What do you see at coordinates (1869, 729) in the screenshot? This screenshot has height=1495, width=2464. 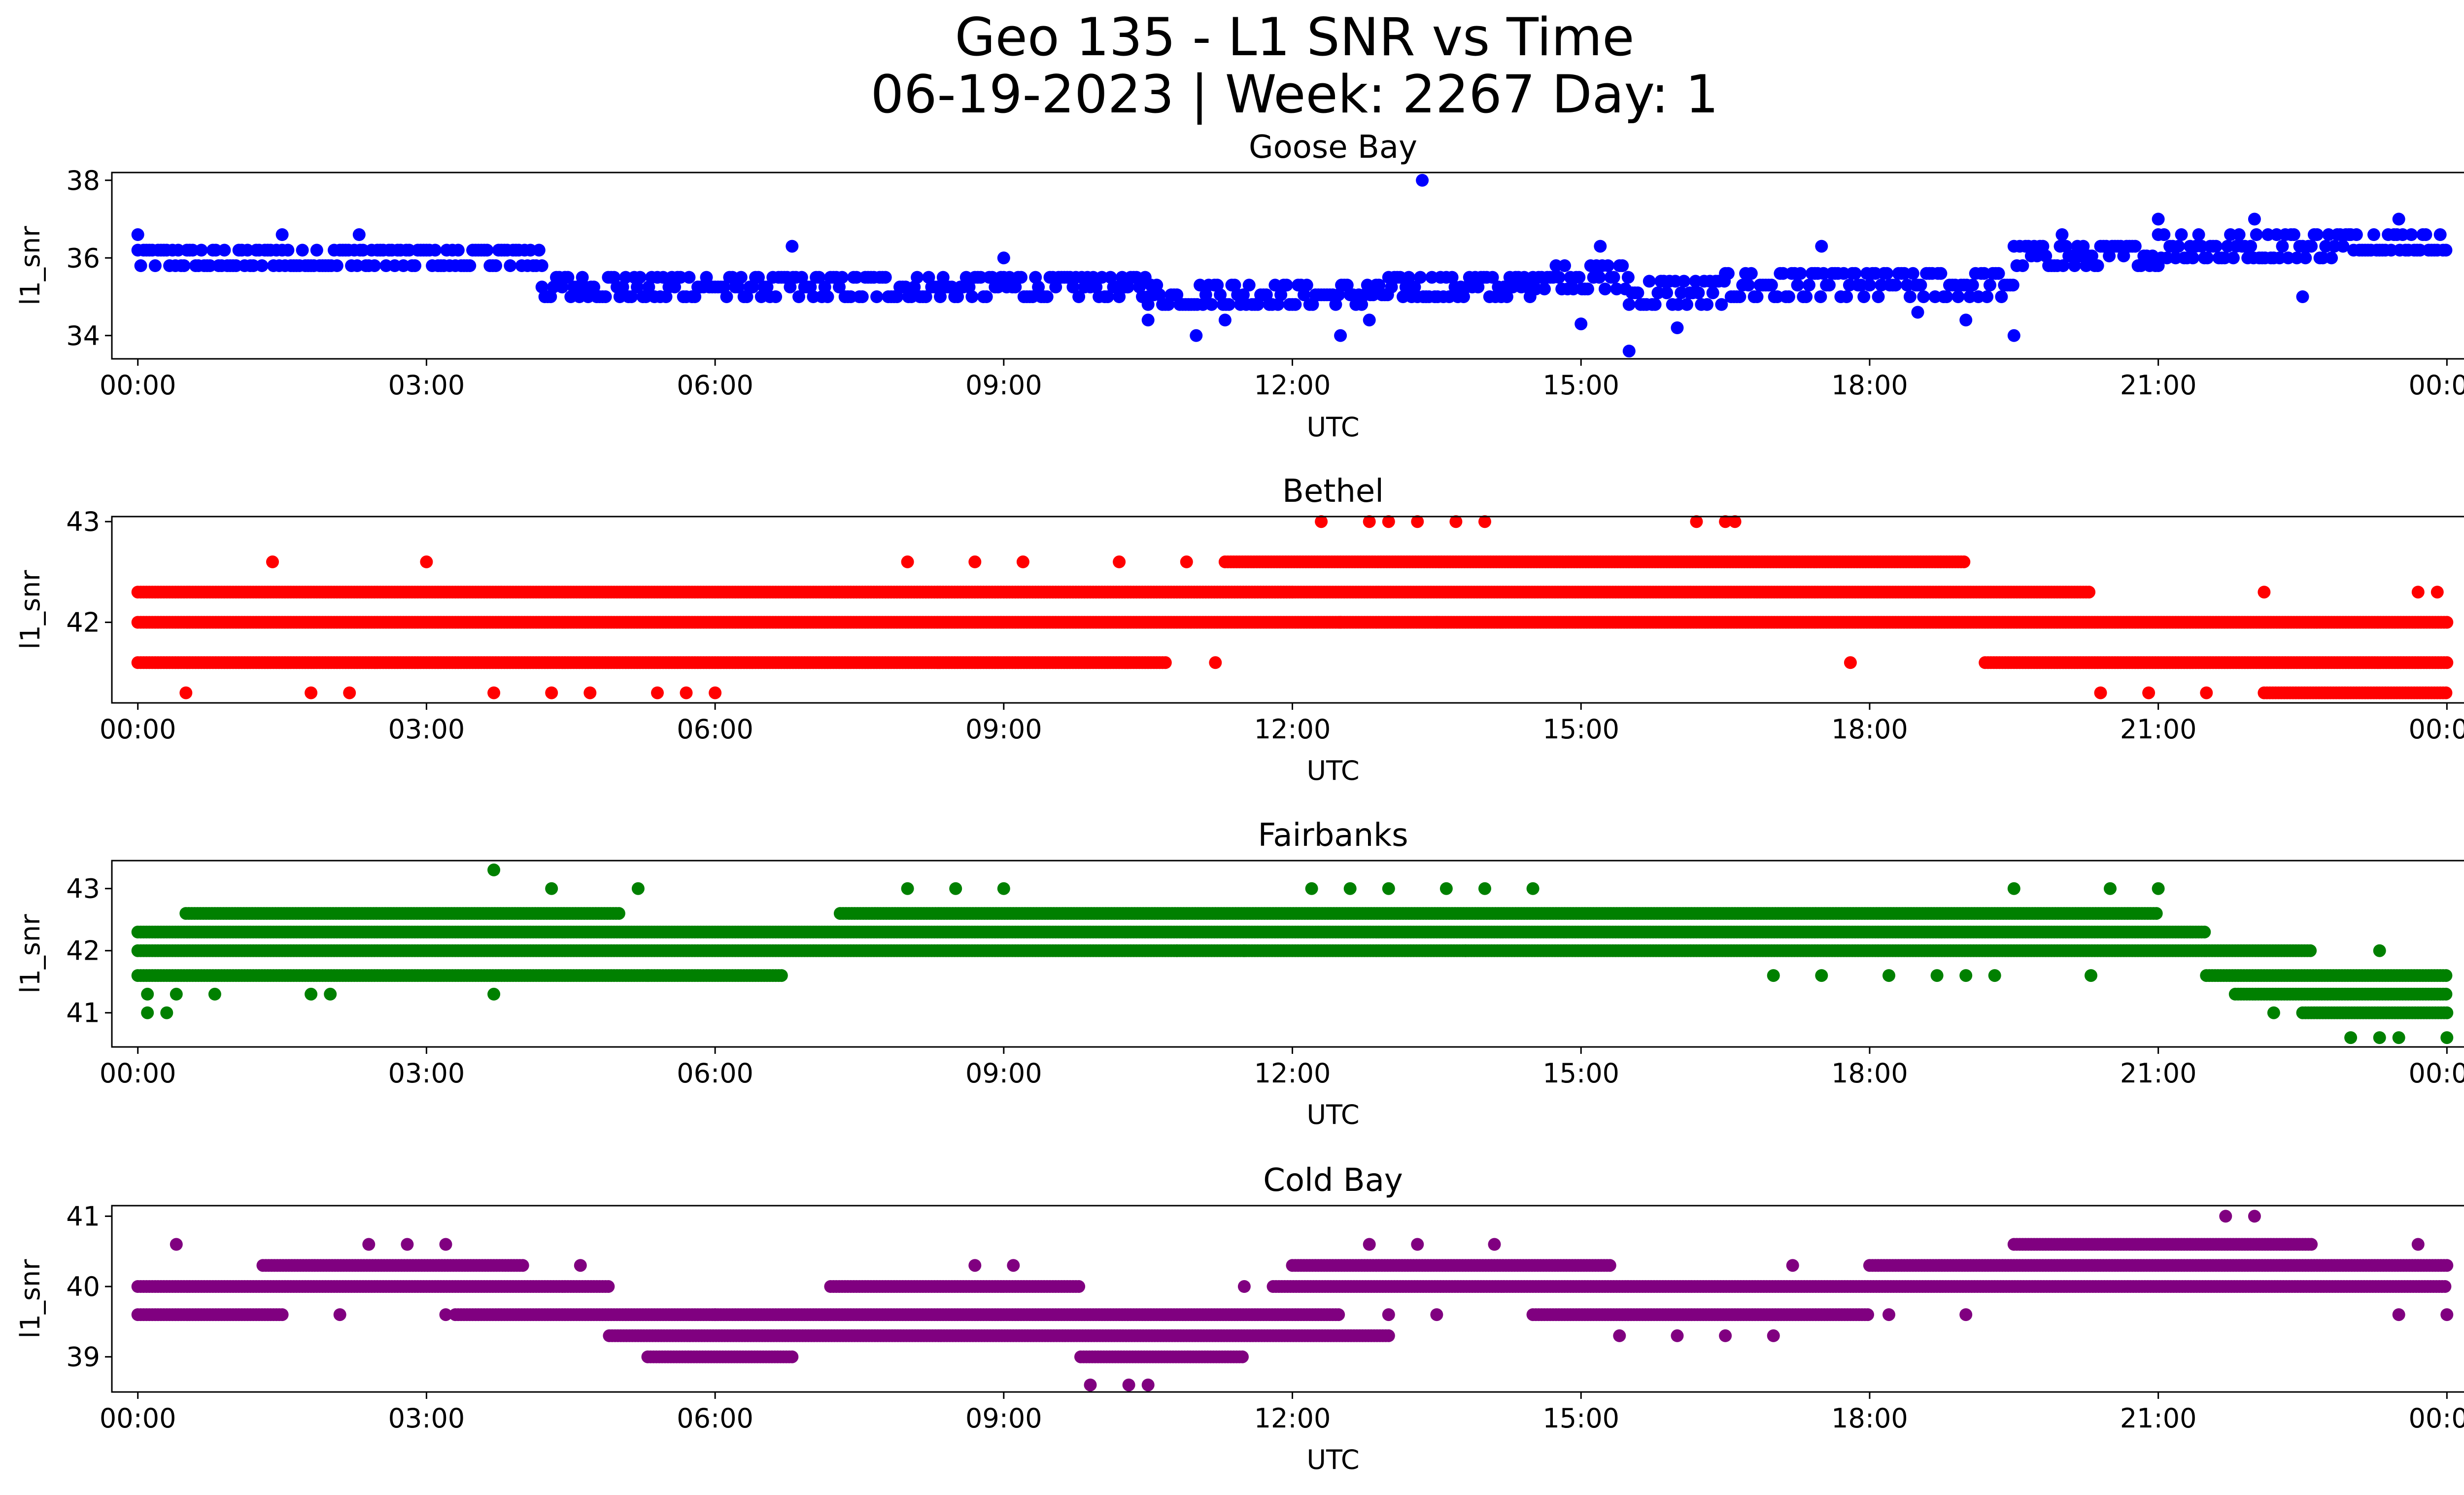 I see `x-tick-label: 18:00` at bounding box center [1869, 729].